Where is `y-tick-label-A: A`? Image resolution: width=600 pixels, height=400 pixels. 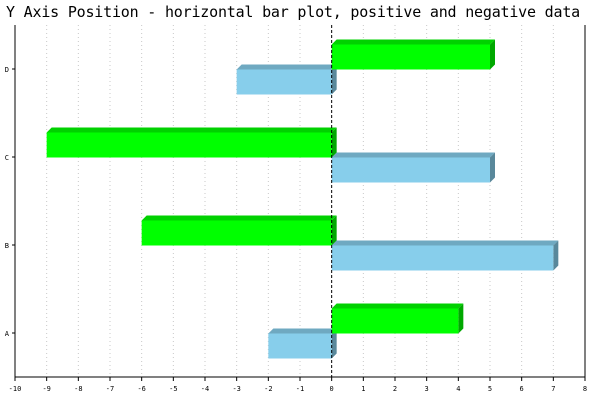 y-tick-label-A: A is located at coordinates (7, 334).